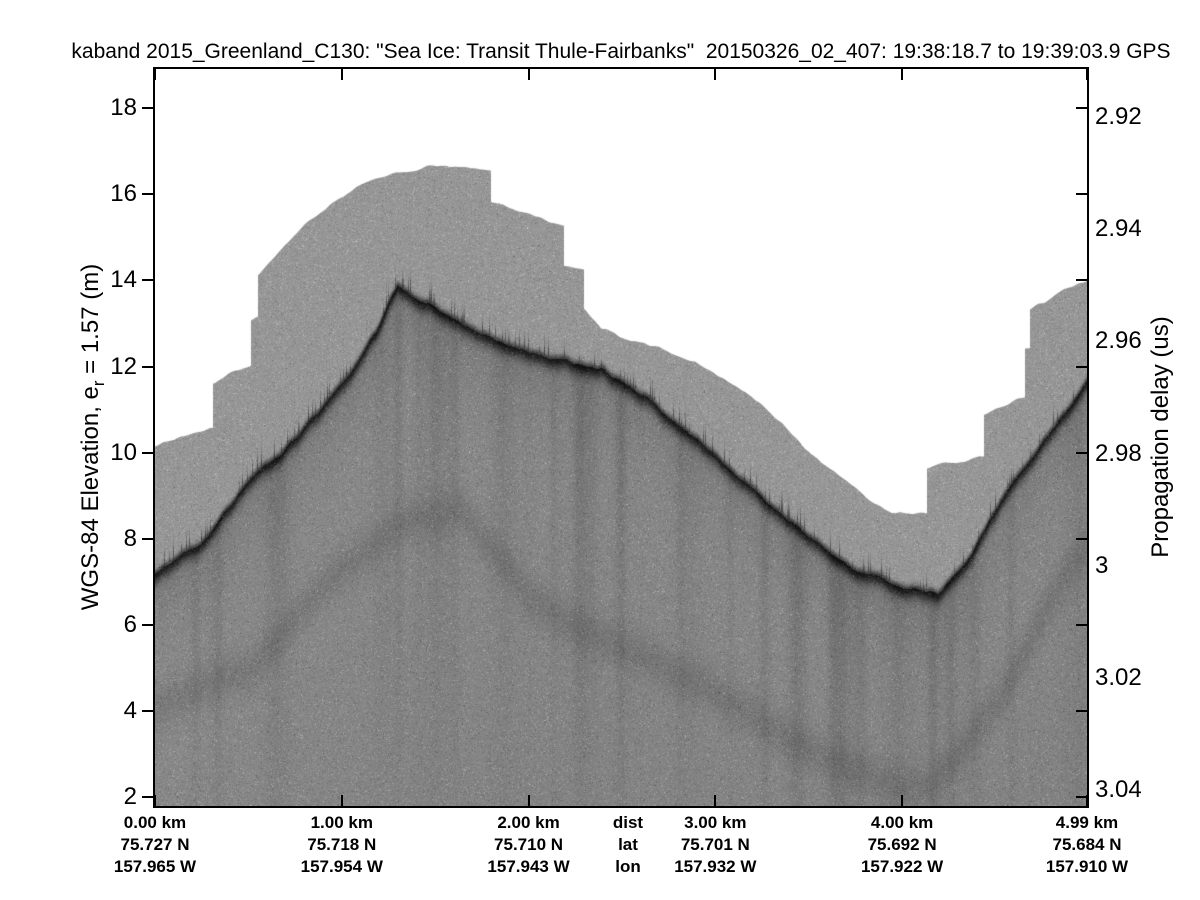  I want to click on distance-tick-column: 4.99 km 75.684 N 157.910 W, so click(1087, 844).